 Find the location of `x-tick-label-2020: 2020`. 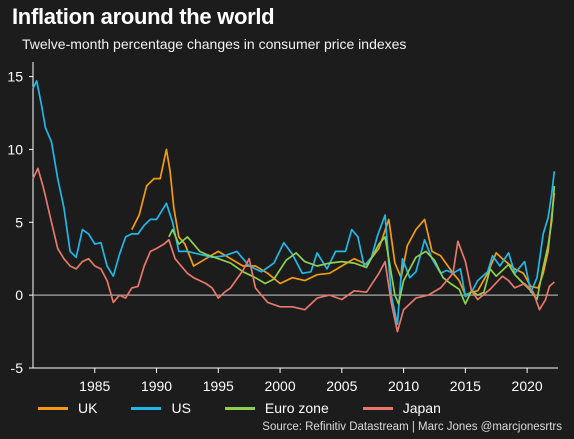

x-tick-label-2020: 2020 is located at coordinates (527, 386).